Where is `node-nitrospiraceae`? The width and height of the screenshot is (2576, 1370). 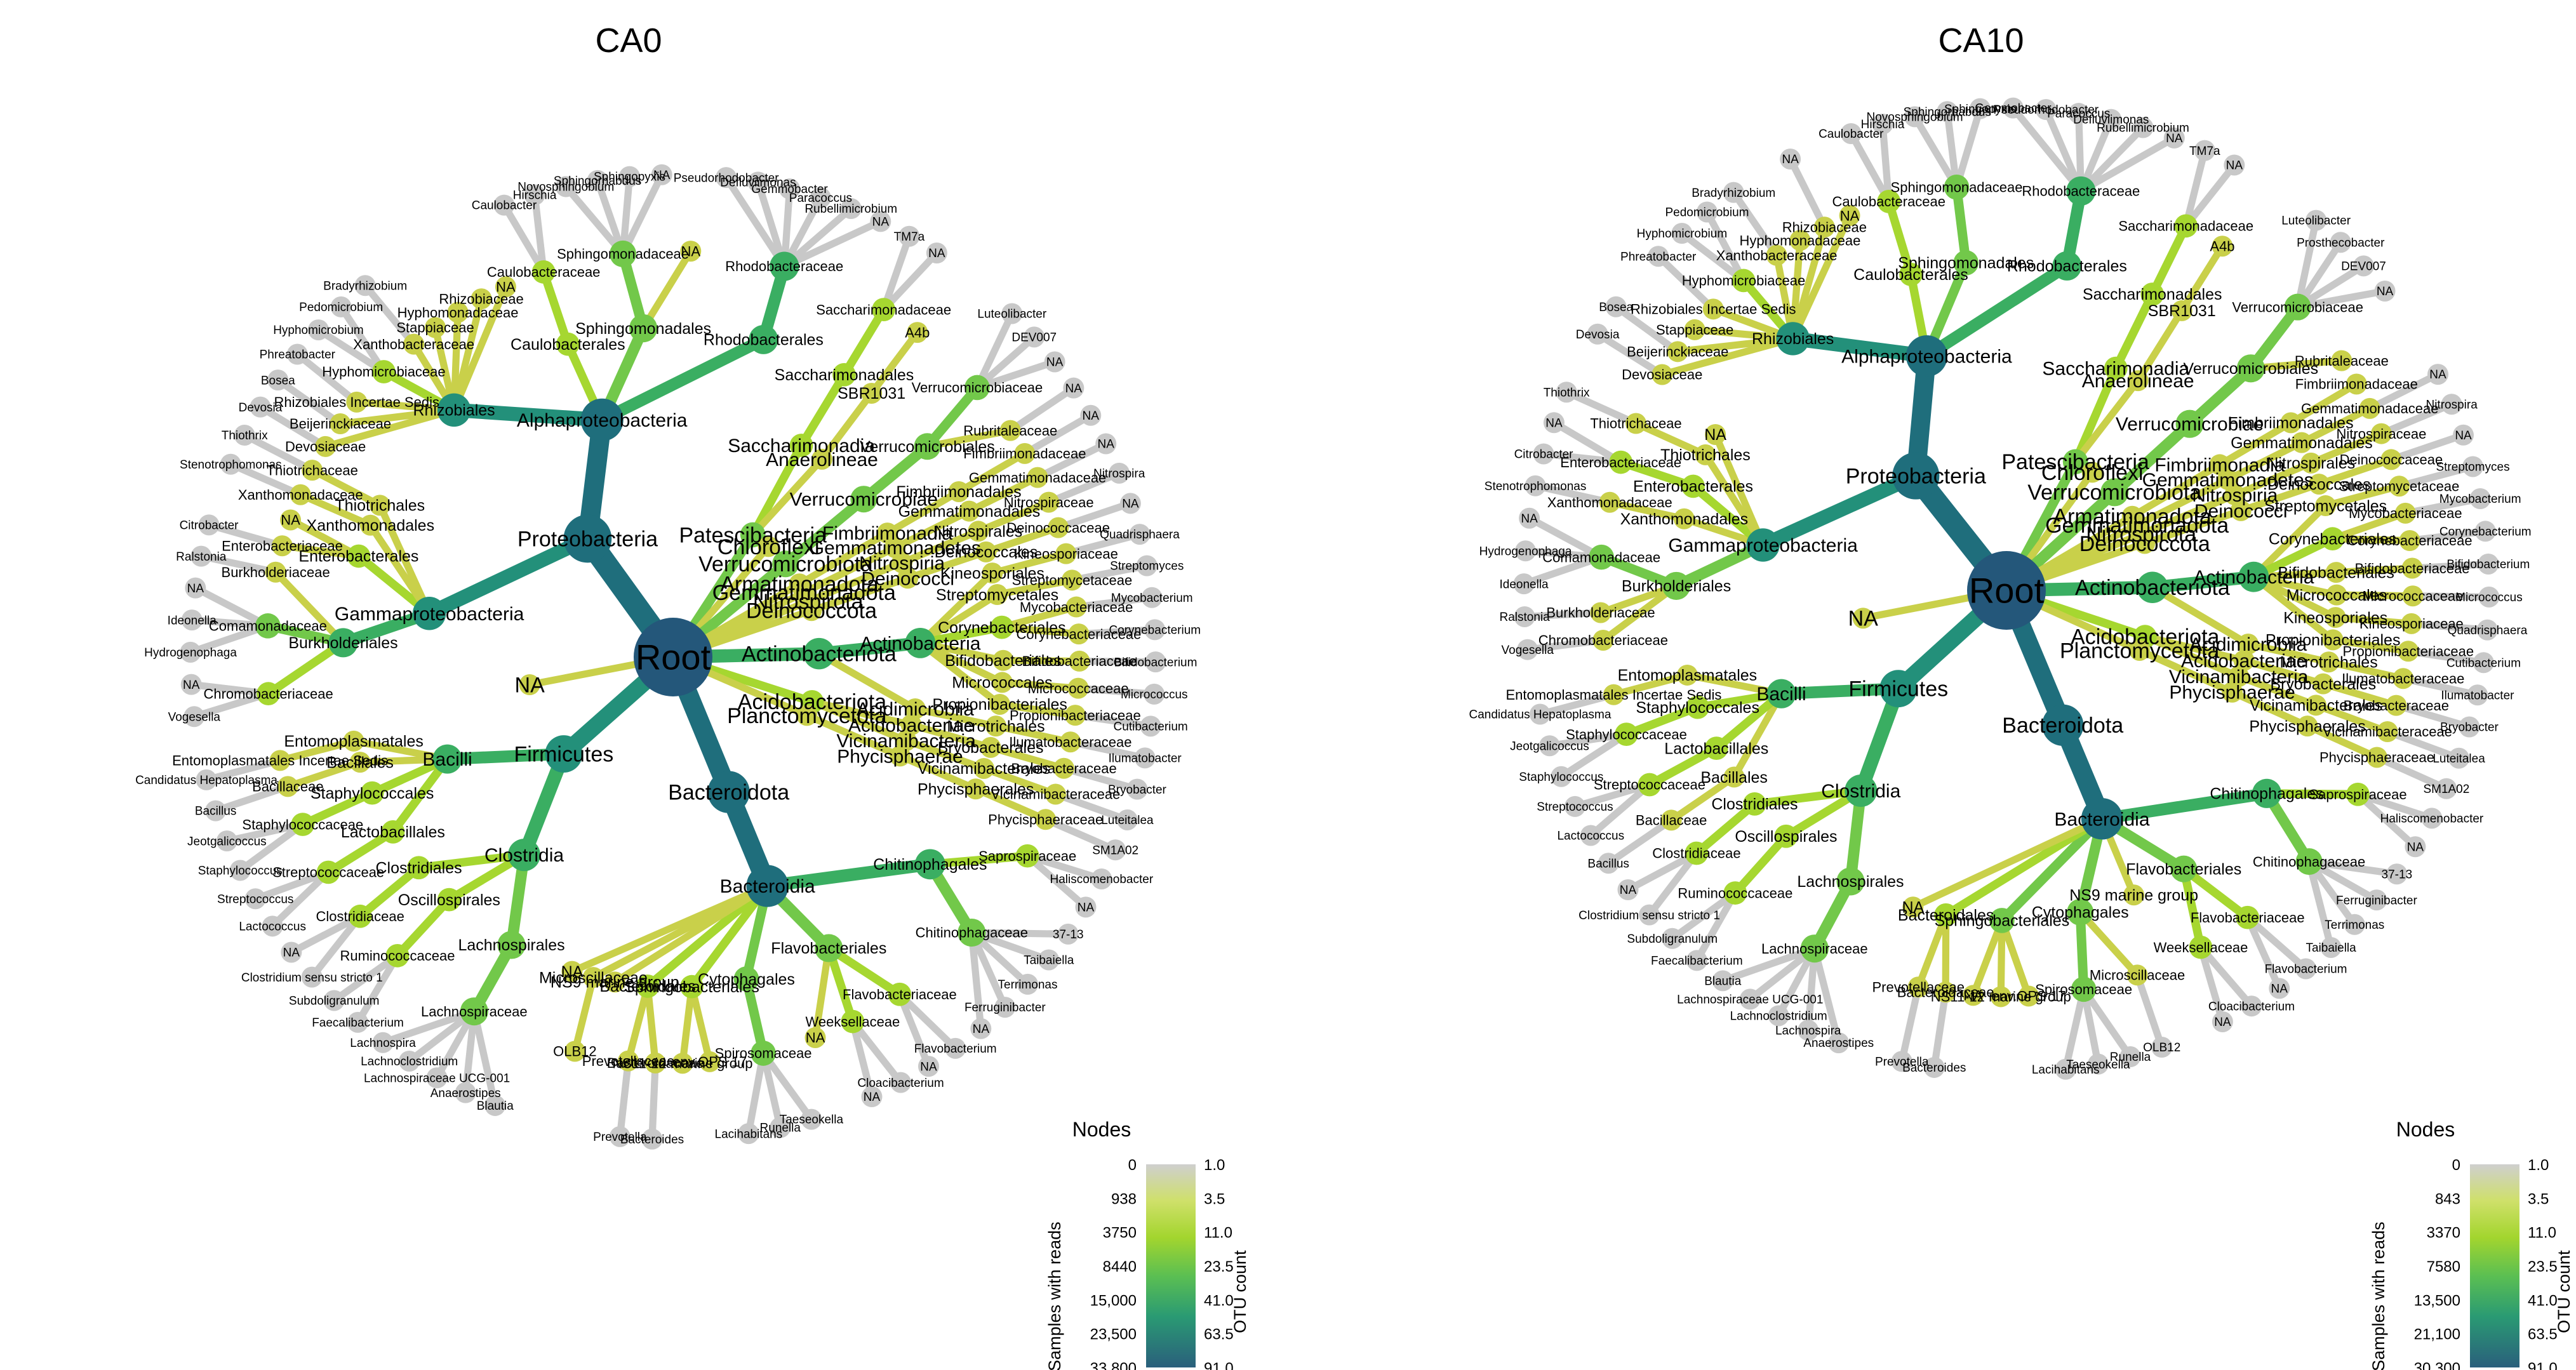 node-nitrospiraceae is located at coordinates (1049, 502).